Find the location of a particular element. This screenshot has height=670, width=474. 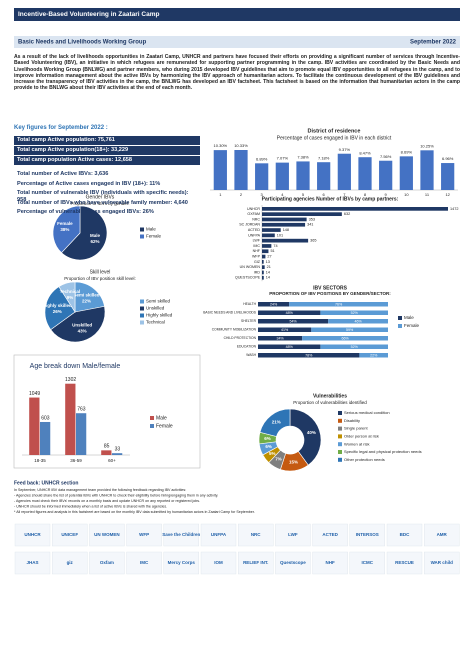

data-label: 10.33% is located at coordinates (241, 145).